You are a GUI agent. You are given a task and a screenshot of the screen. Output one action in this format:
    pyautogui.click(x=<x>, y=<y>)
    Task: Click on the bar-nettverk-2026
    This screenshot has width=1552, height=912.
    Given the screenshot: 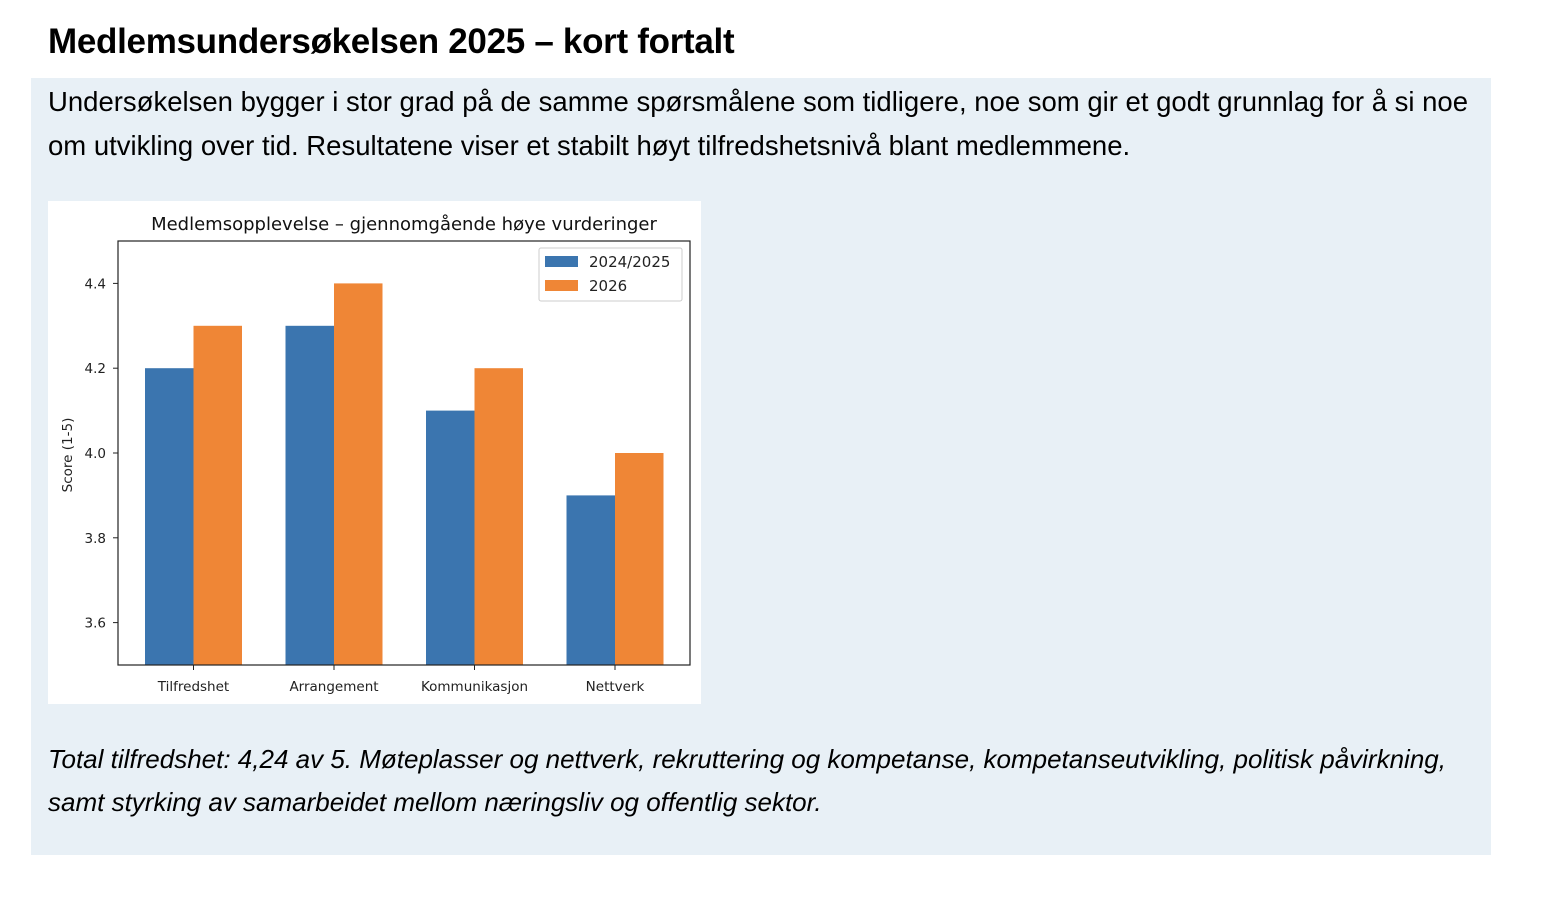 What is the action you would take?
    pyautogui.click(x=639, y=559)
    